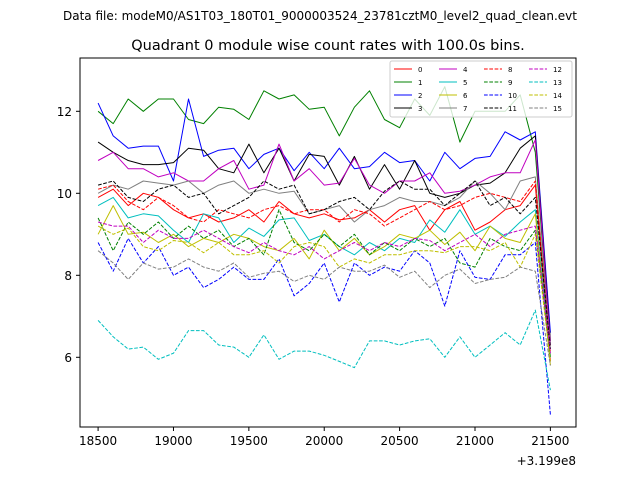 The image size is (640, 484). What do you see at coordinates (68, 235) in the screenshot?
I see `y-axis: 6 8 10 12` at bounding box center [68, 235].